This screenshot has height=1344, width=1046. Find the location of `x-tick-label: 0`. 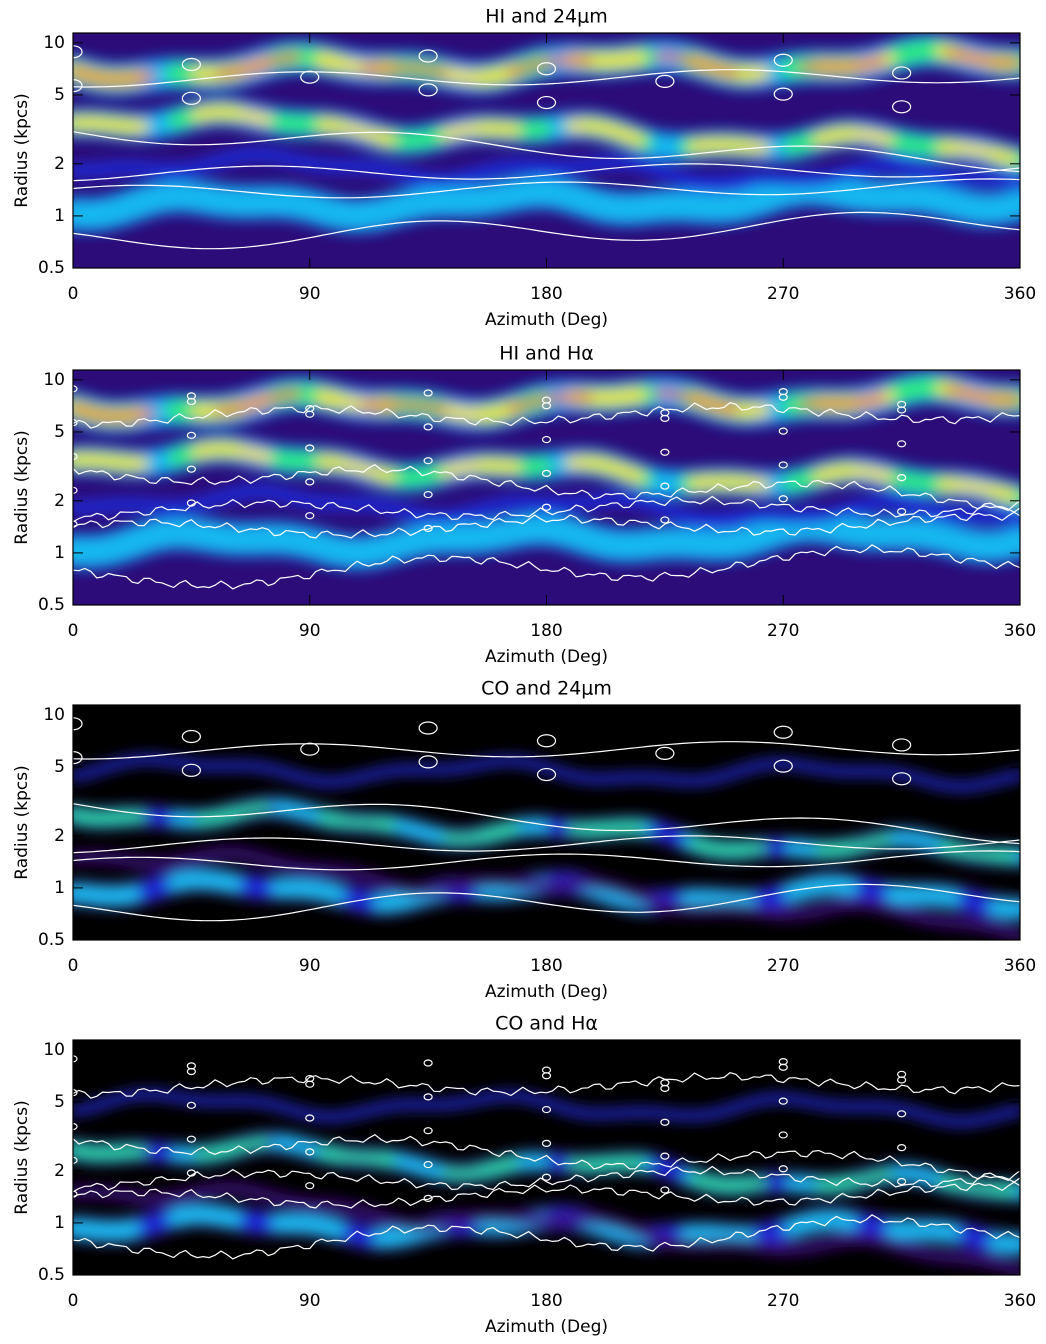

x-tick-label: 0 is located at coordinates (73, 1301).